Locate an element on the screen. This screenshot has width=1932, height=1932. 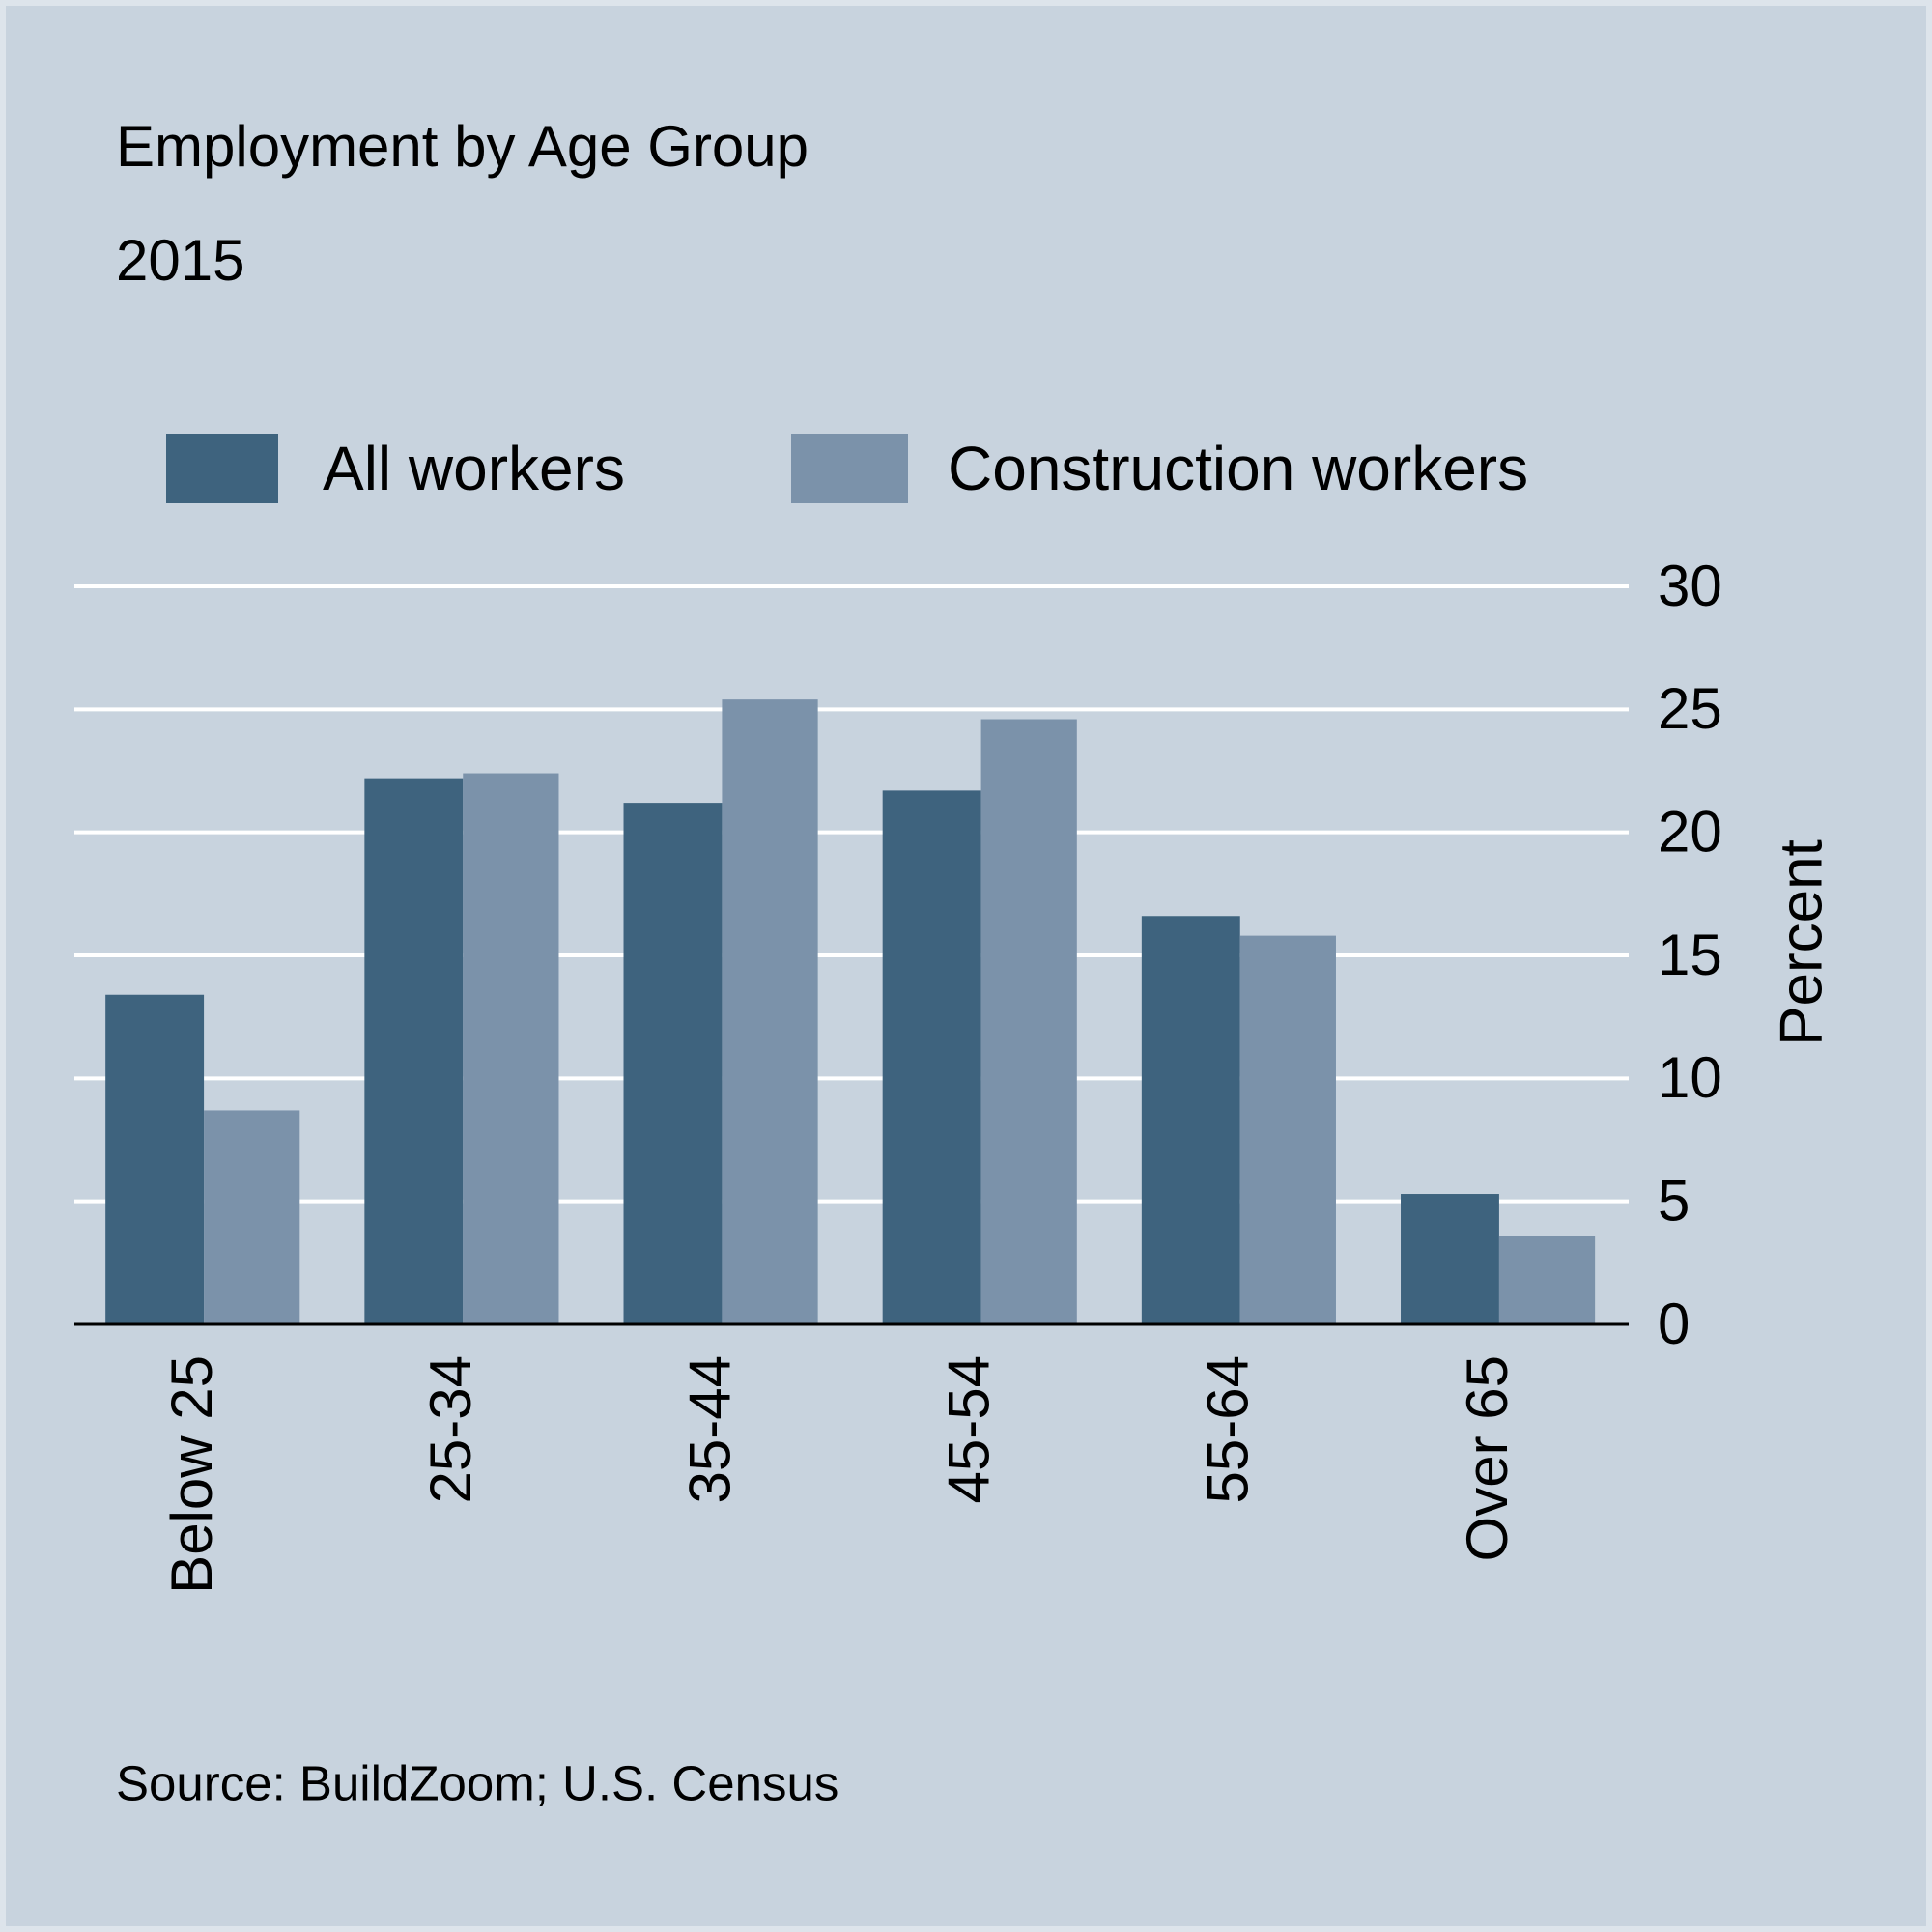
x-tick-label: 25-34 is located at coordinates (450, 1429).